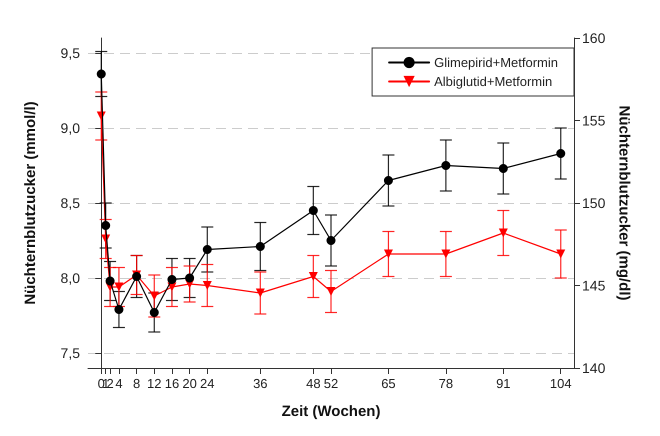 This screenshot has height=436, width=660. Describe the element at coordinates (189, 383) in the screenshot. I see `x-tick-label: 20` at that location.